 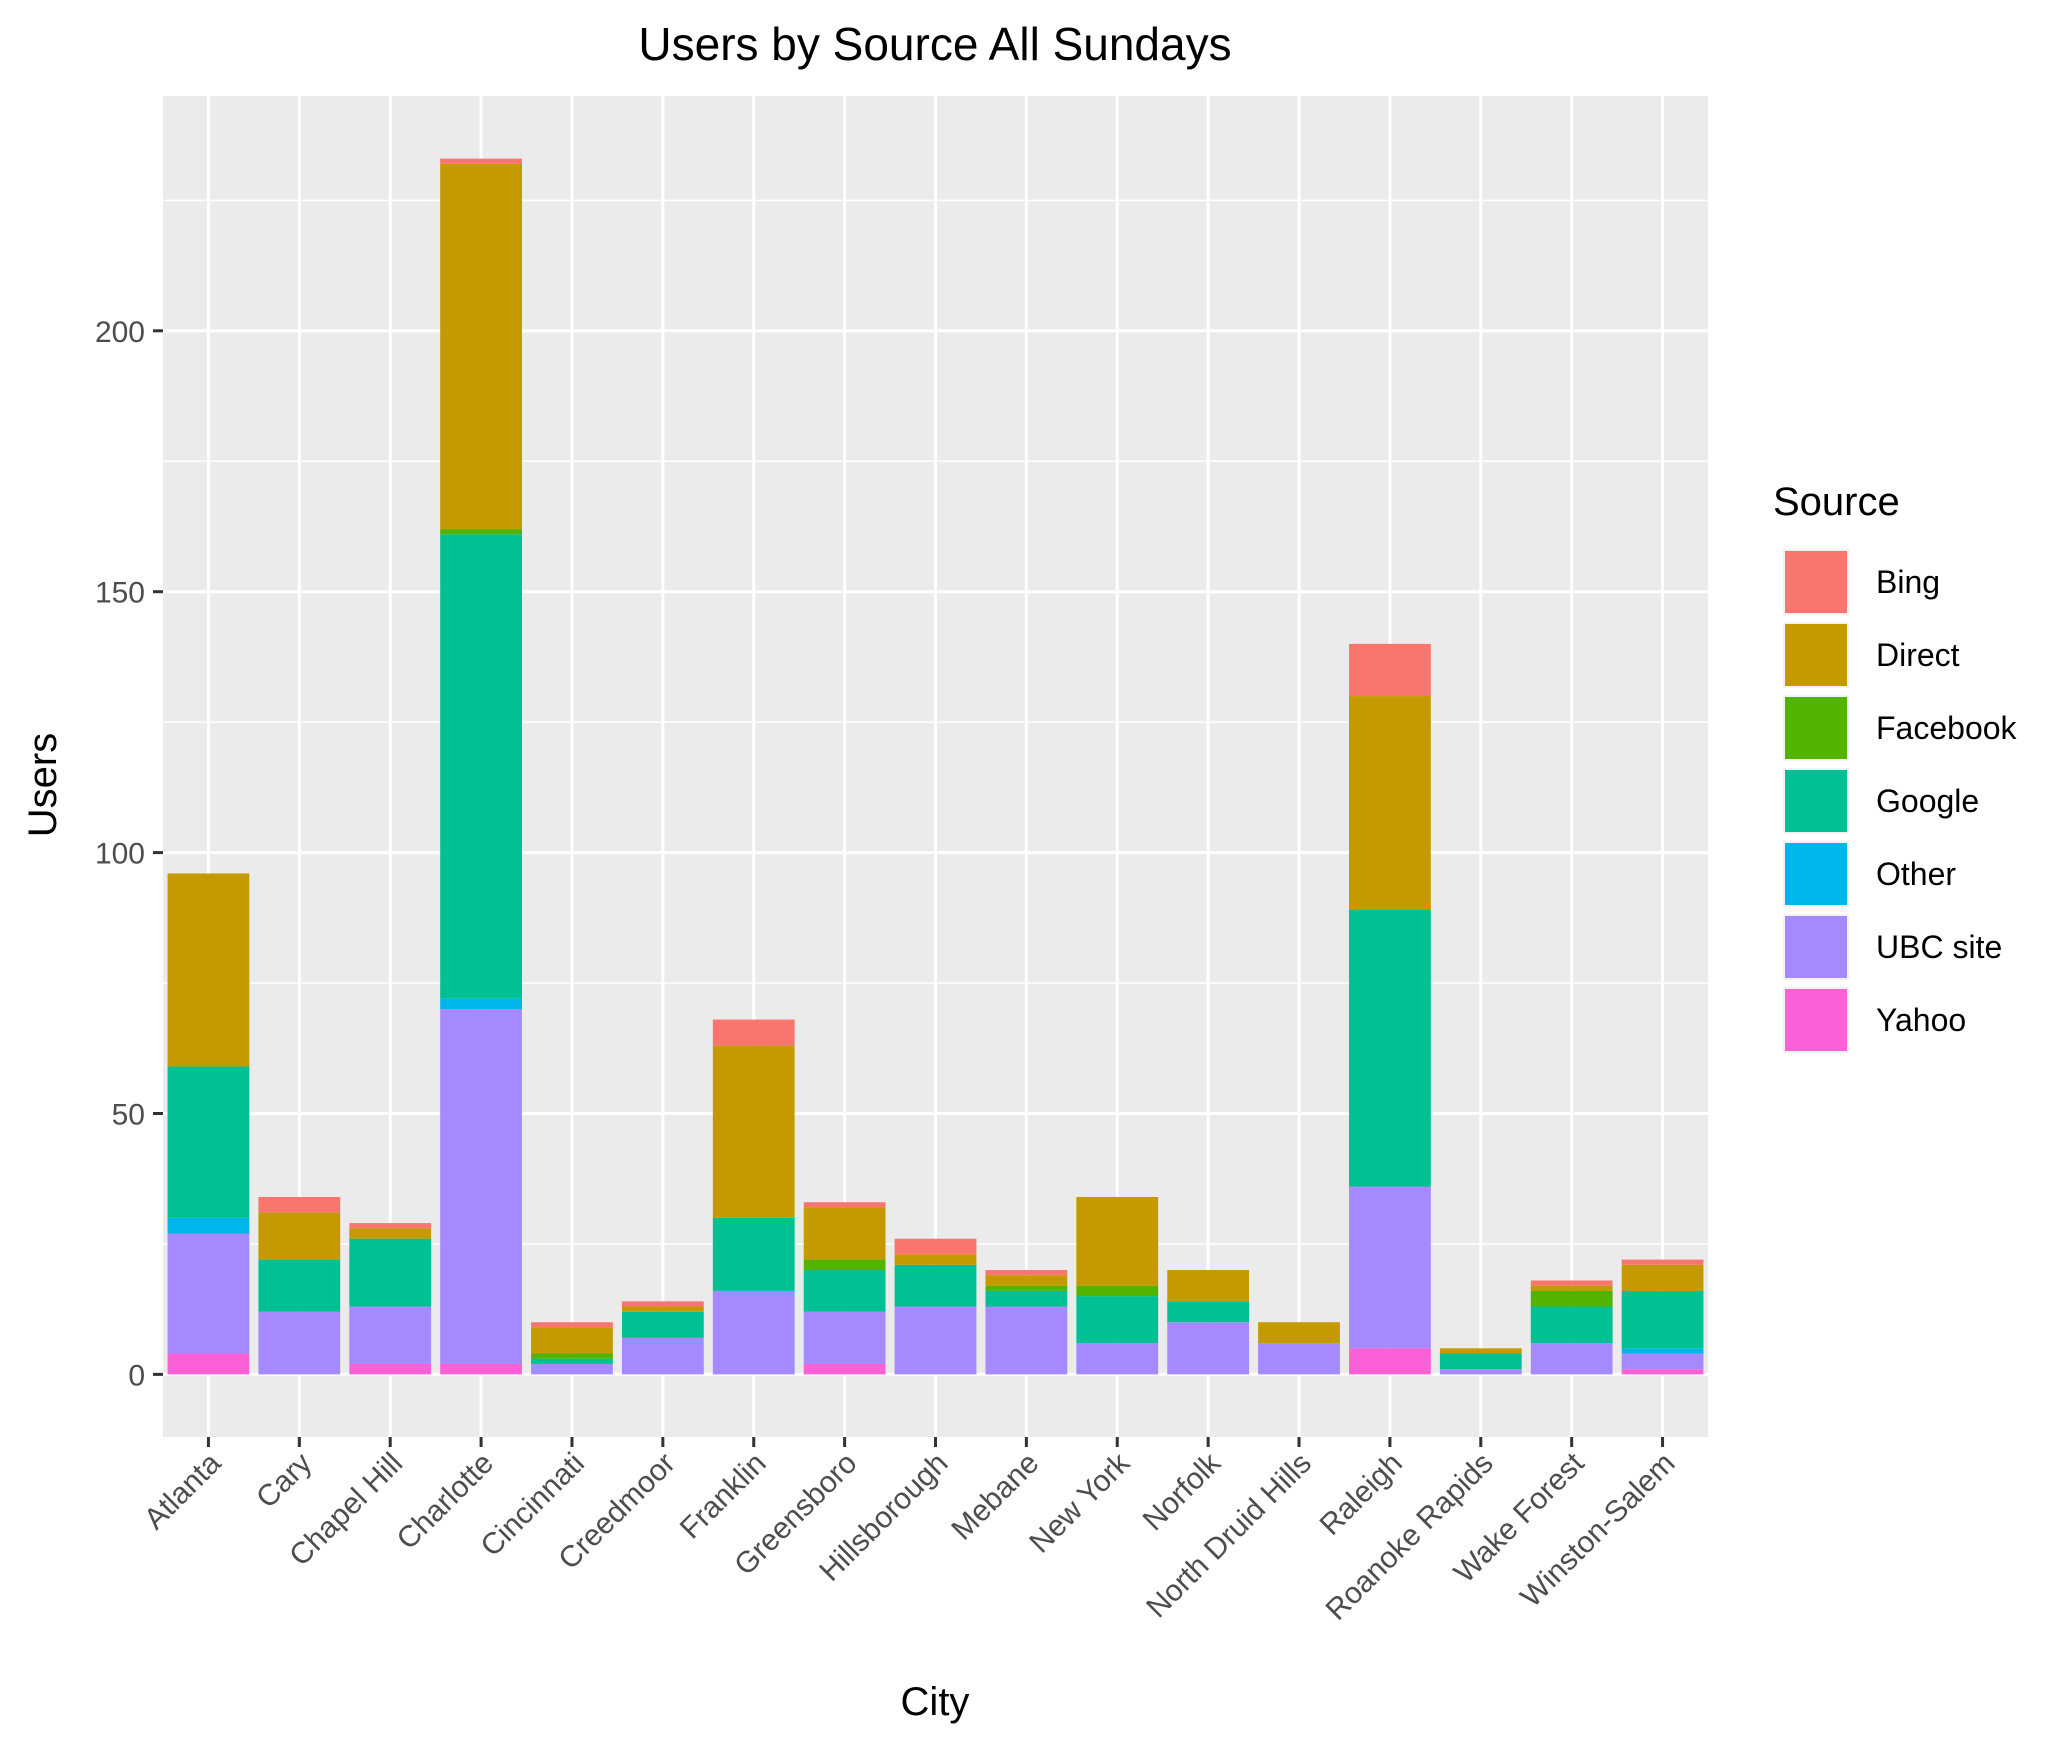 I want to click on legend-label: Yahoo, so click(x=1921, y=1020).